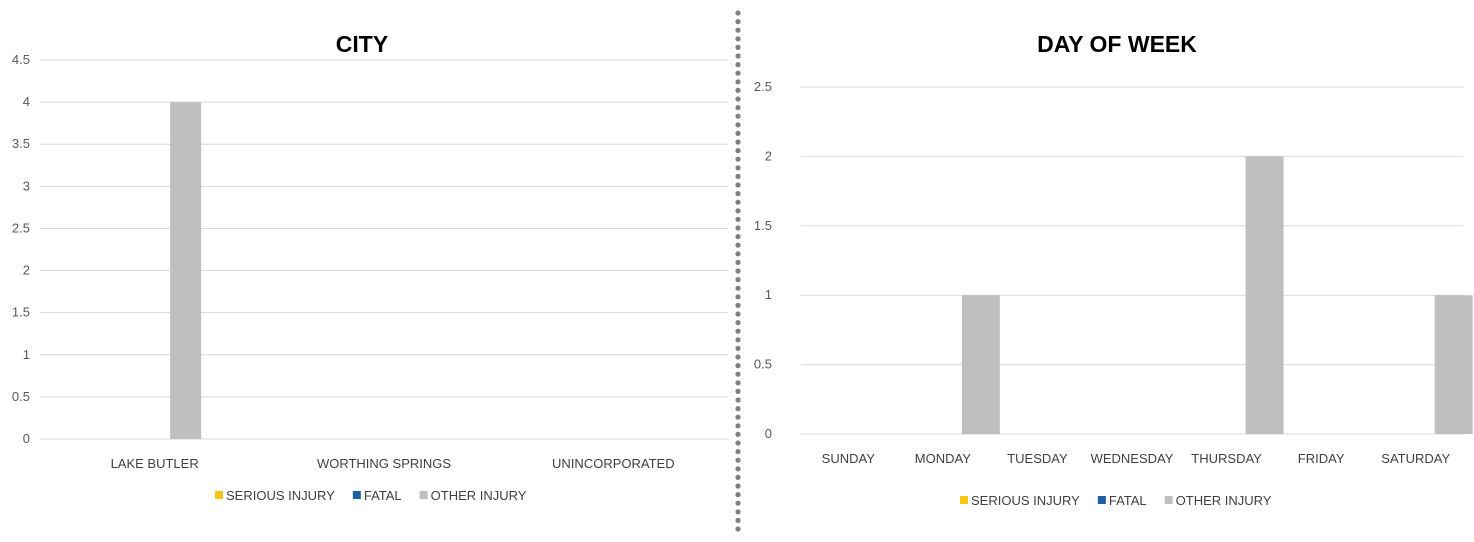 The width and height of the screenshot is (1474, 542). Describe the element at coordinates (943, 458) in the screenshot. I see `x-tick-label: MONDAY` at that location.